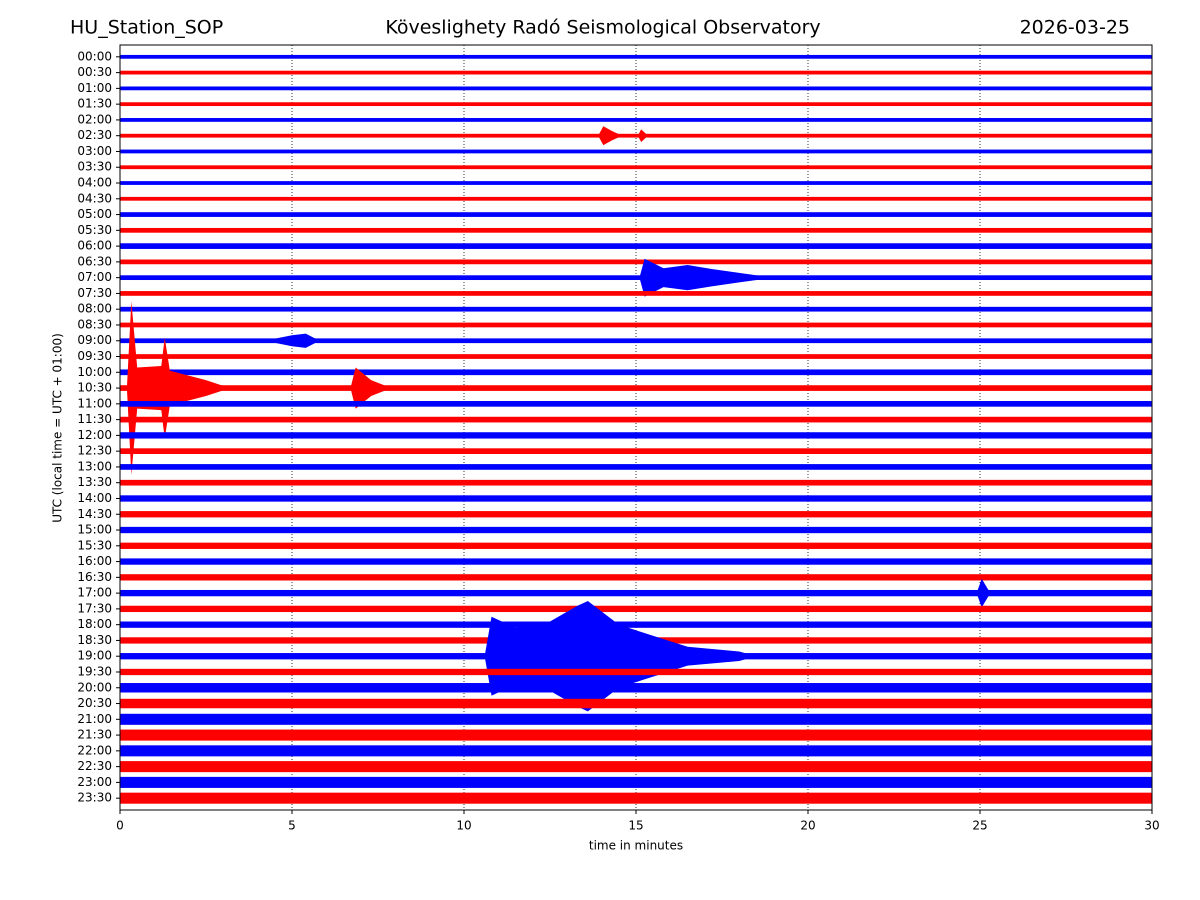  What do you see at coordinates (94, 435) in the screenshot?
I see `row-label: 12:00` at bounding box center [94, 435].